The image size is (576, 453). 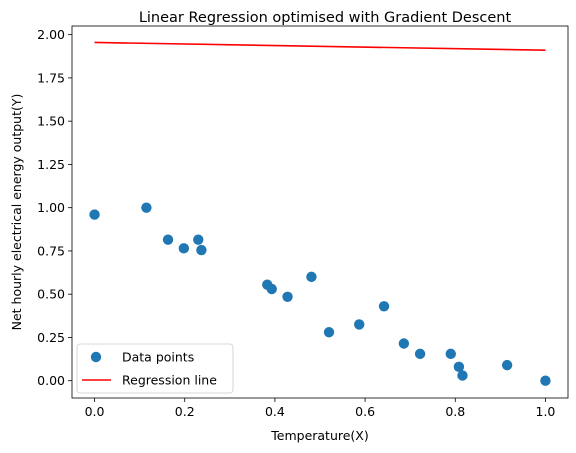 What do you see at coordinates (275, 411) in the screenshot?
I see `x-tick-label: 0.4` at bounding box center [275, 411].